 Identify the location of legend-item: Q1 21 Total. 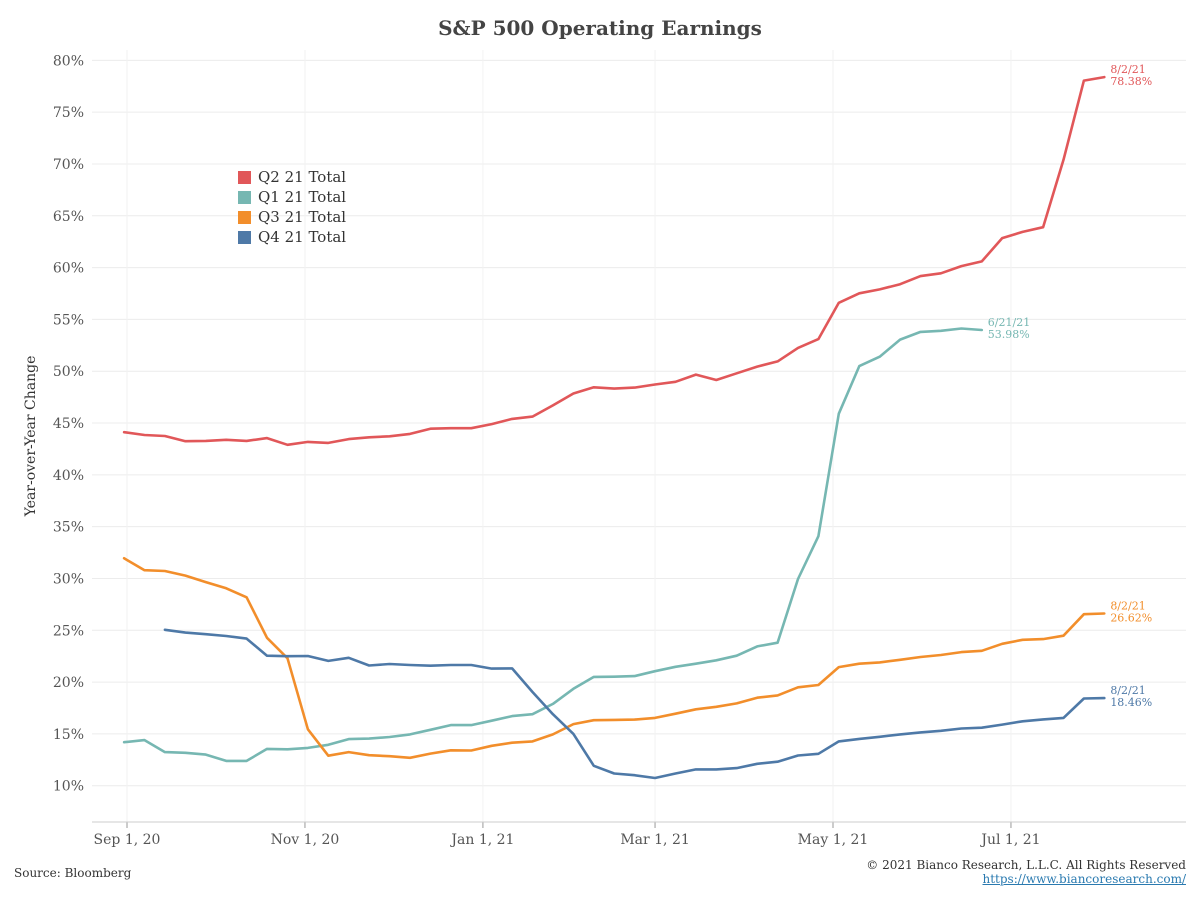
(292, 197).